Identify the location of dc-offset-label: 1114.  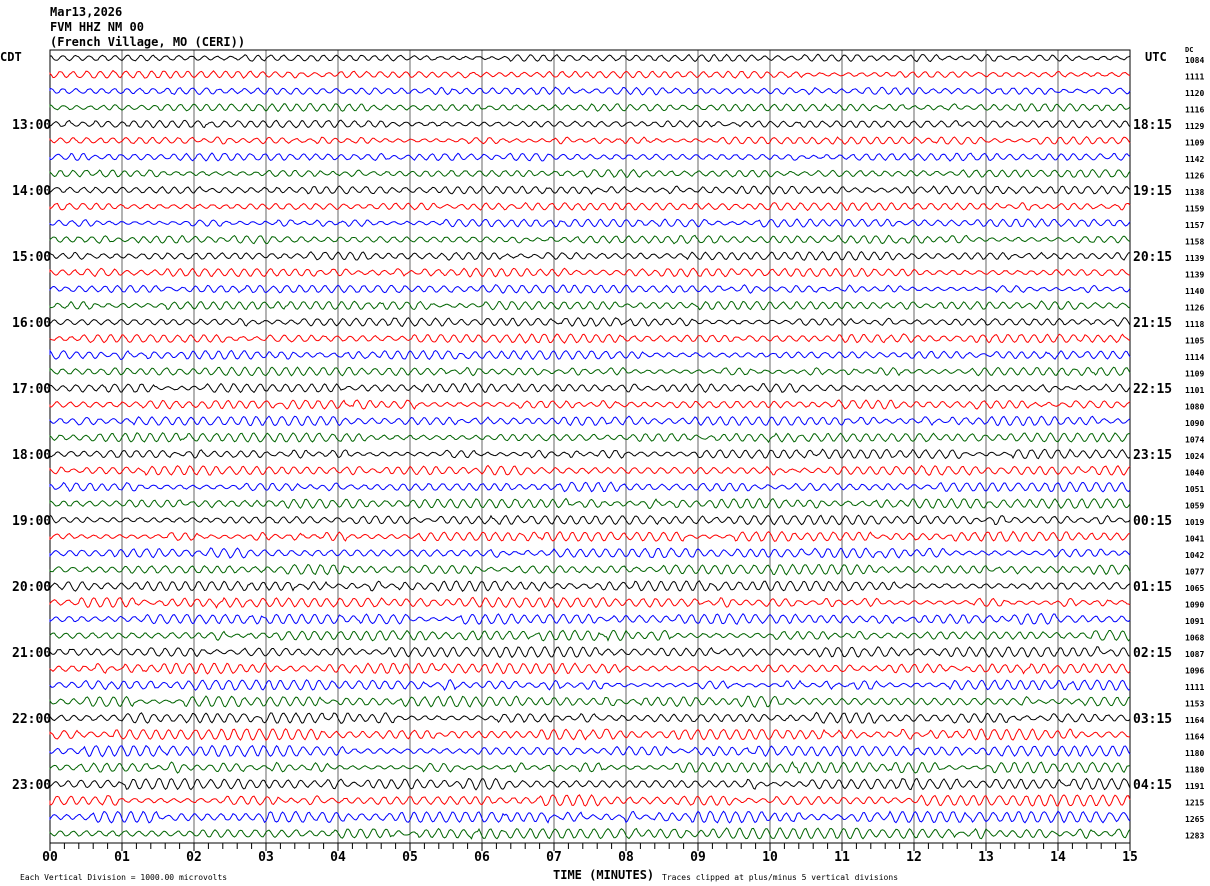
(1194, 357).